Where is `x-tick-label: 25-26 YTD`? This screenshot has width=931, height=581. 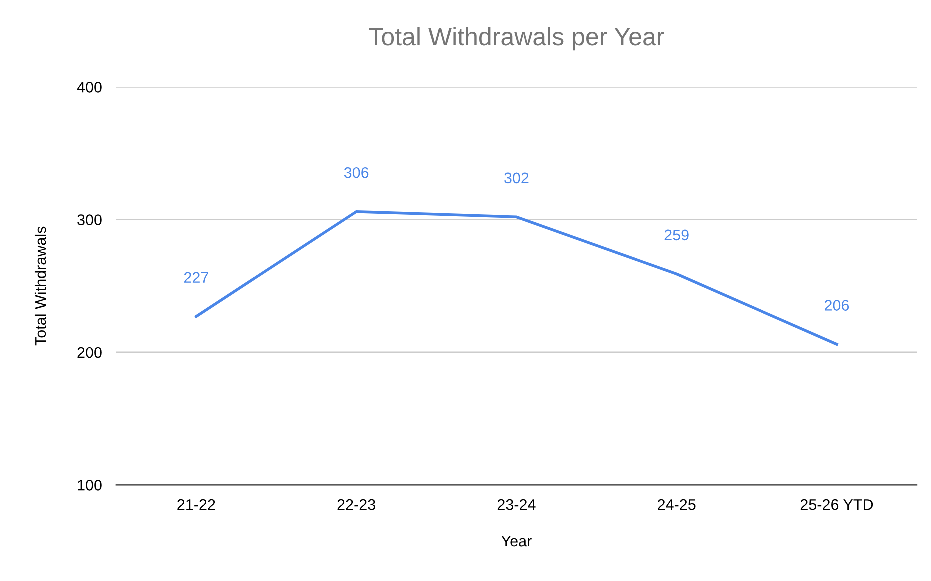
x-tick-label: 25-26 YTD is located at coordinates (837, 504).